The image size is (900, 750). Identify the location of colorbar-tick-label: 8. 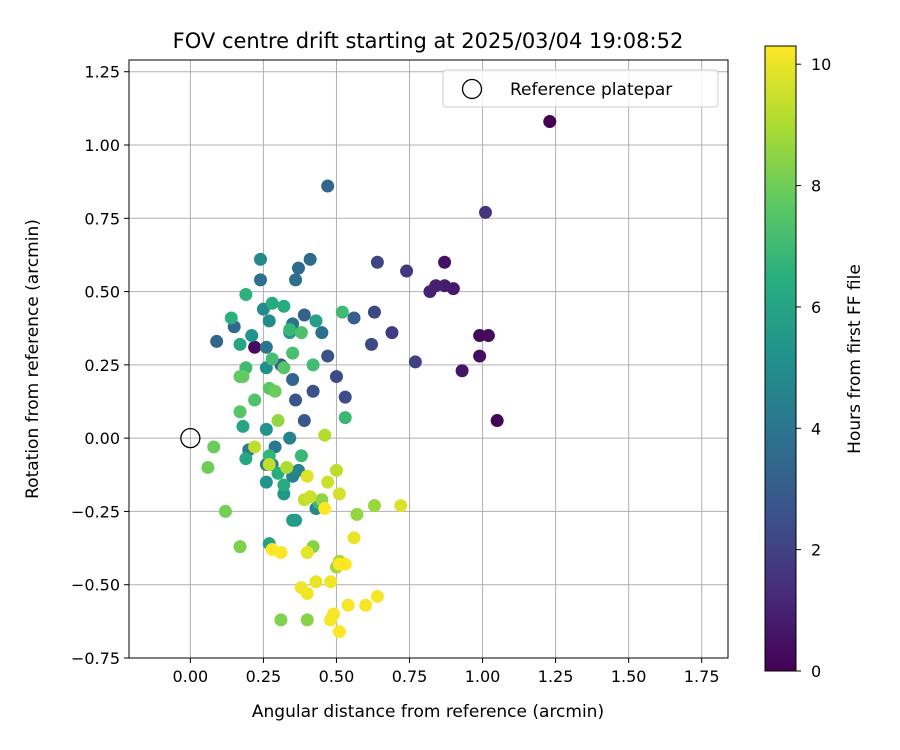
(816, 186).